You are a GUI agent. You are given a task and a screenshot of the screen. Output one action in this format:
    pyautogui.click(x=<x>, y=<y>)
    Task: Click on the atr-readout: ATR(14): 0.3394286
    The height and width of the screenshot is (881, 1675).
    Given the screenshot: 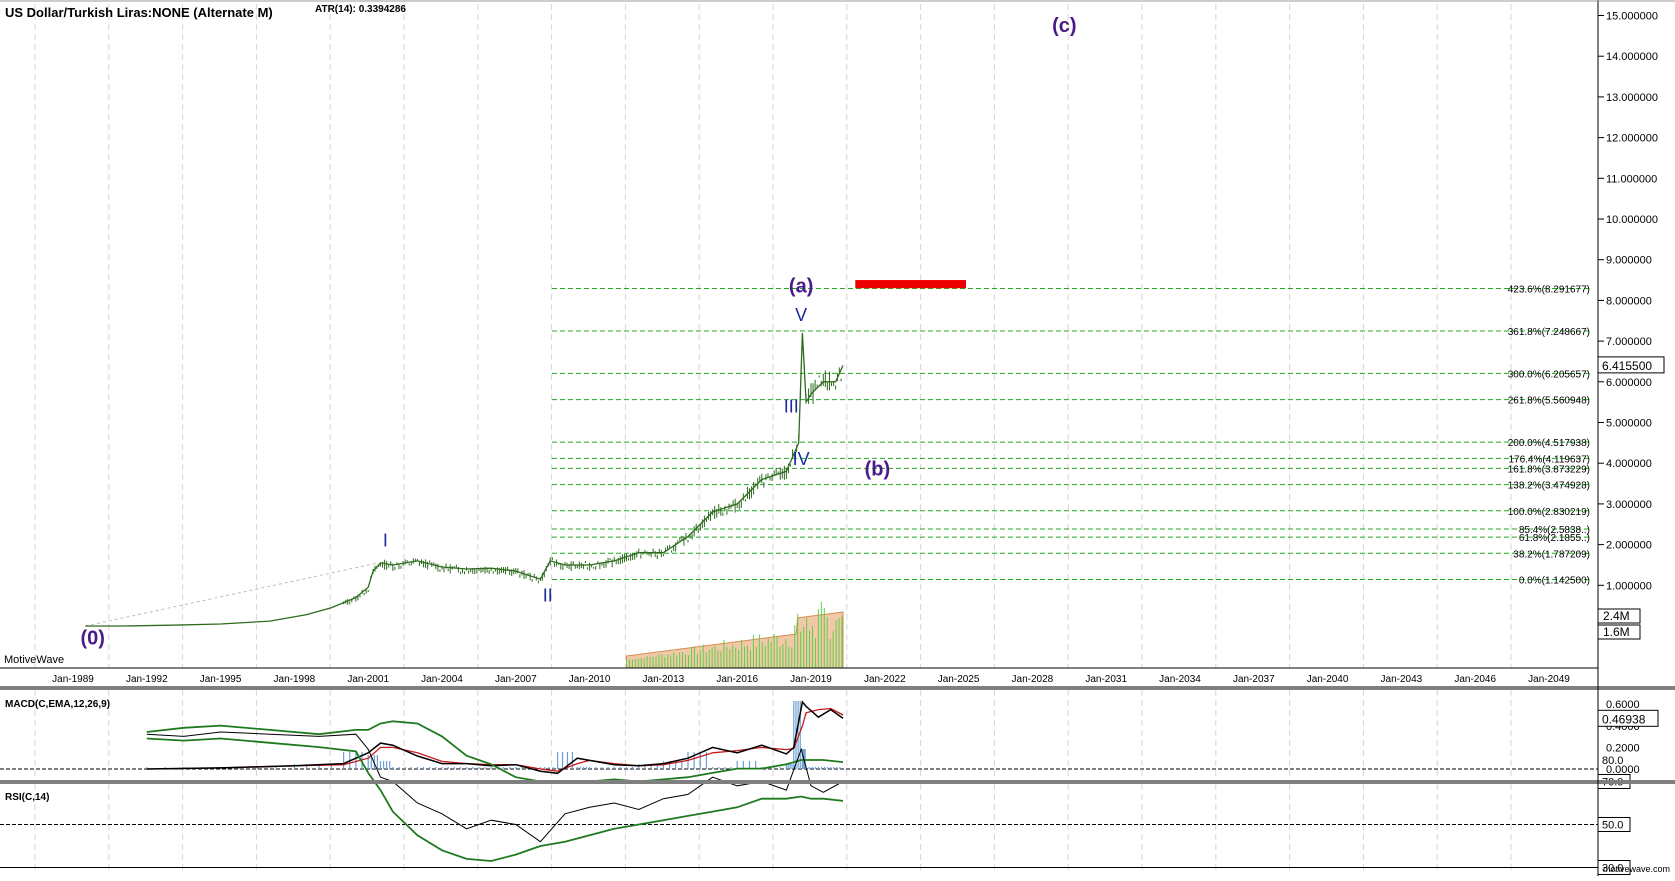 What is the action you would take?
    pyautogui.click(x=360, y=9)
    